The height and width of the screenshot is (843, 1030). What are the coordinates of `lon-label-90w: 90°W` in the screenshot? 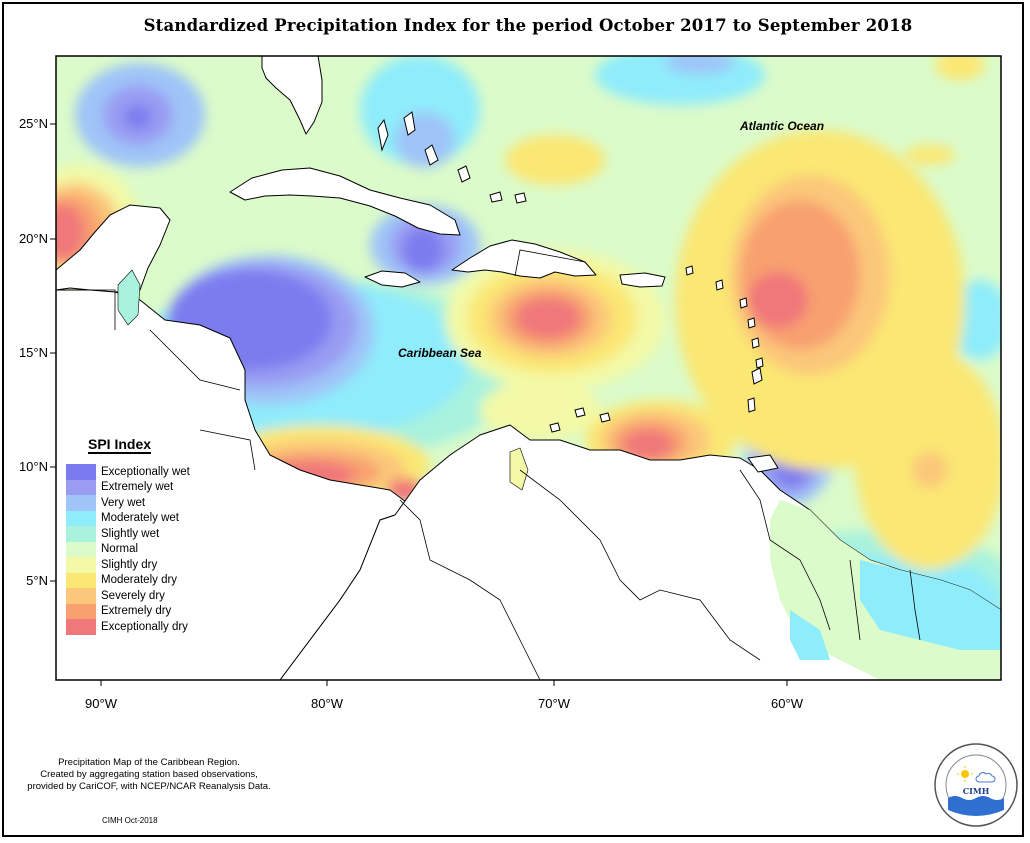 It's located at (101, 703).